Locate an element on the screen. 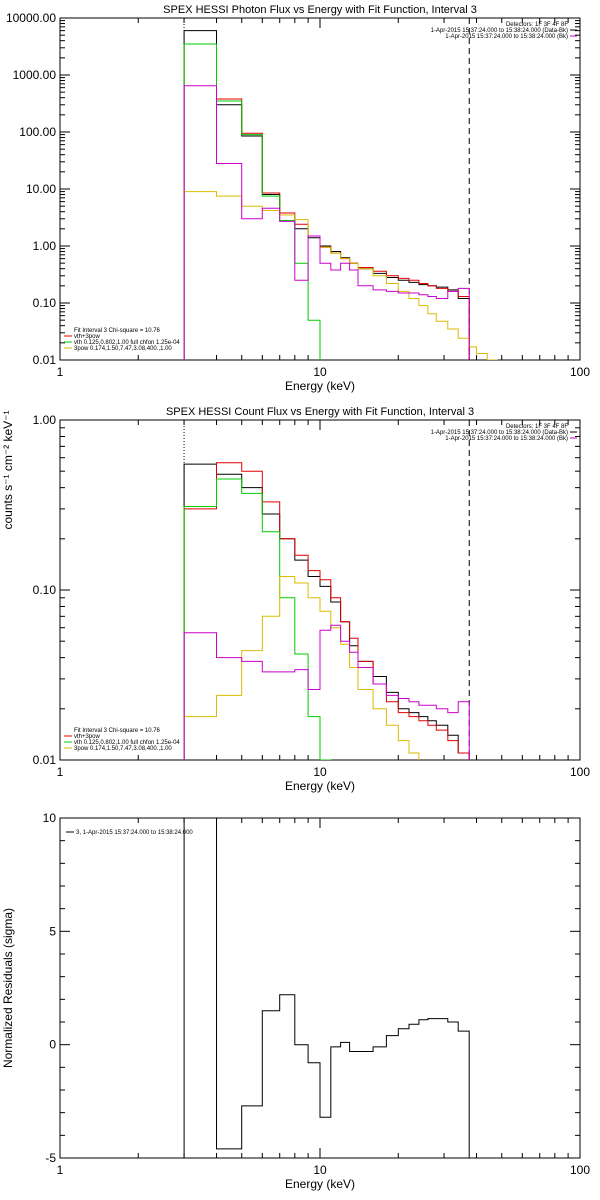  y-tick-label: 100.00 is located at coordinates (37, 132).